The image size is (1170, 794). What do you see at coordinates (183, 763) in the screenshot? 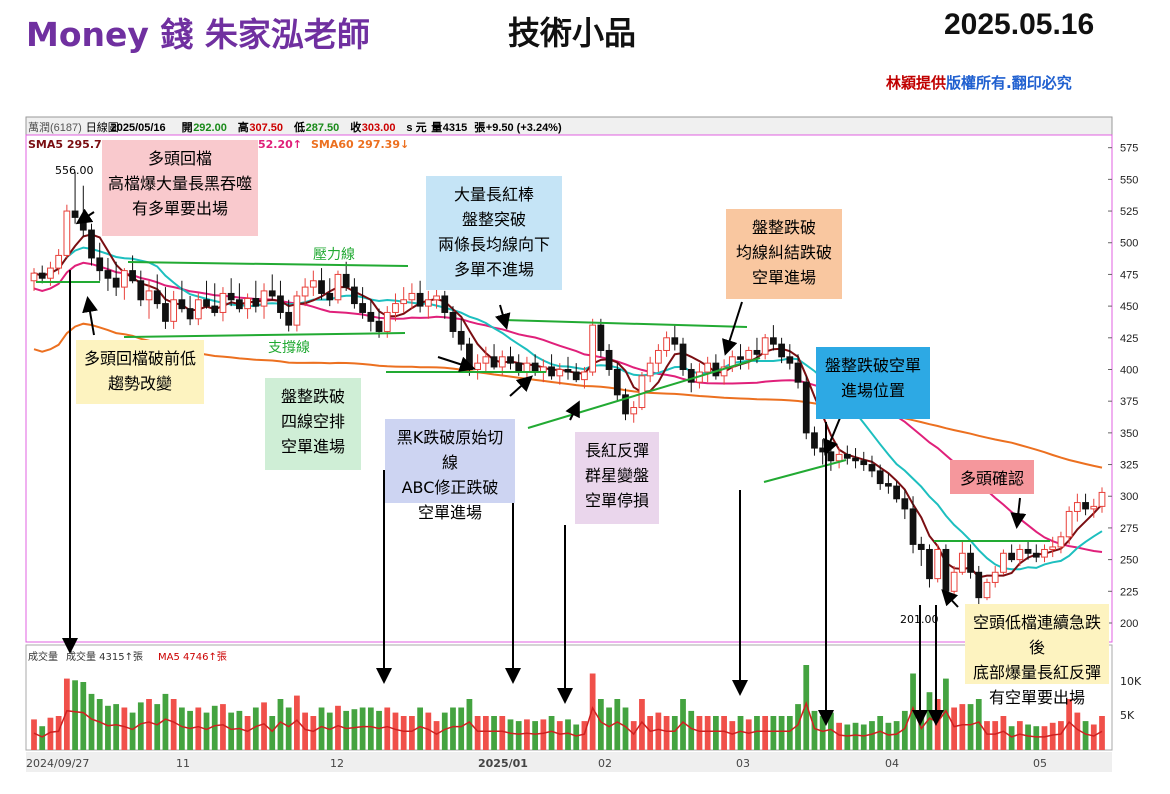
I see `x-tick-label: 11` at bounding box center [183, 763].